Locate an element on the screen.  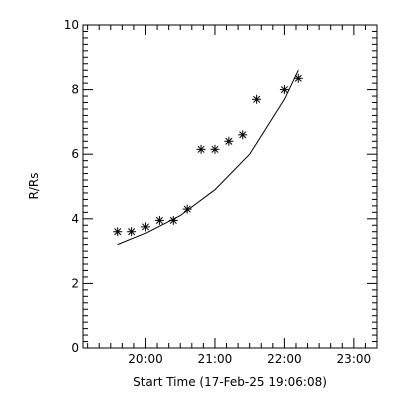
x-tick-label: 22:00 is located at coordinates (284, 359).